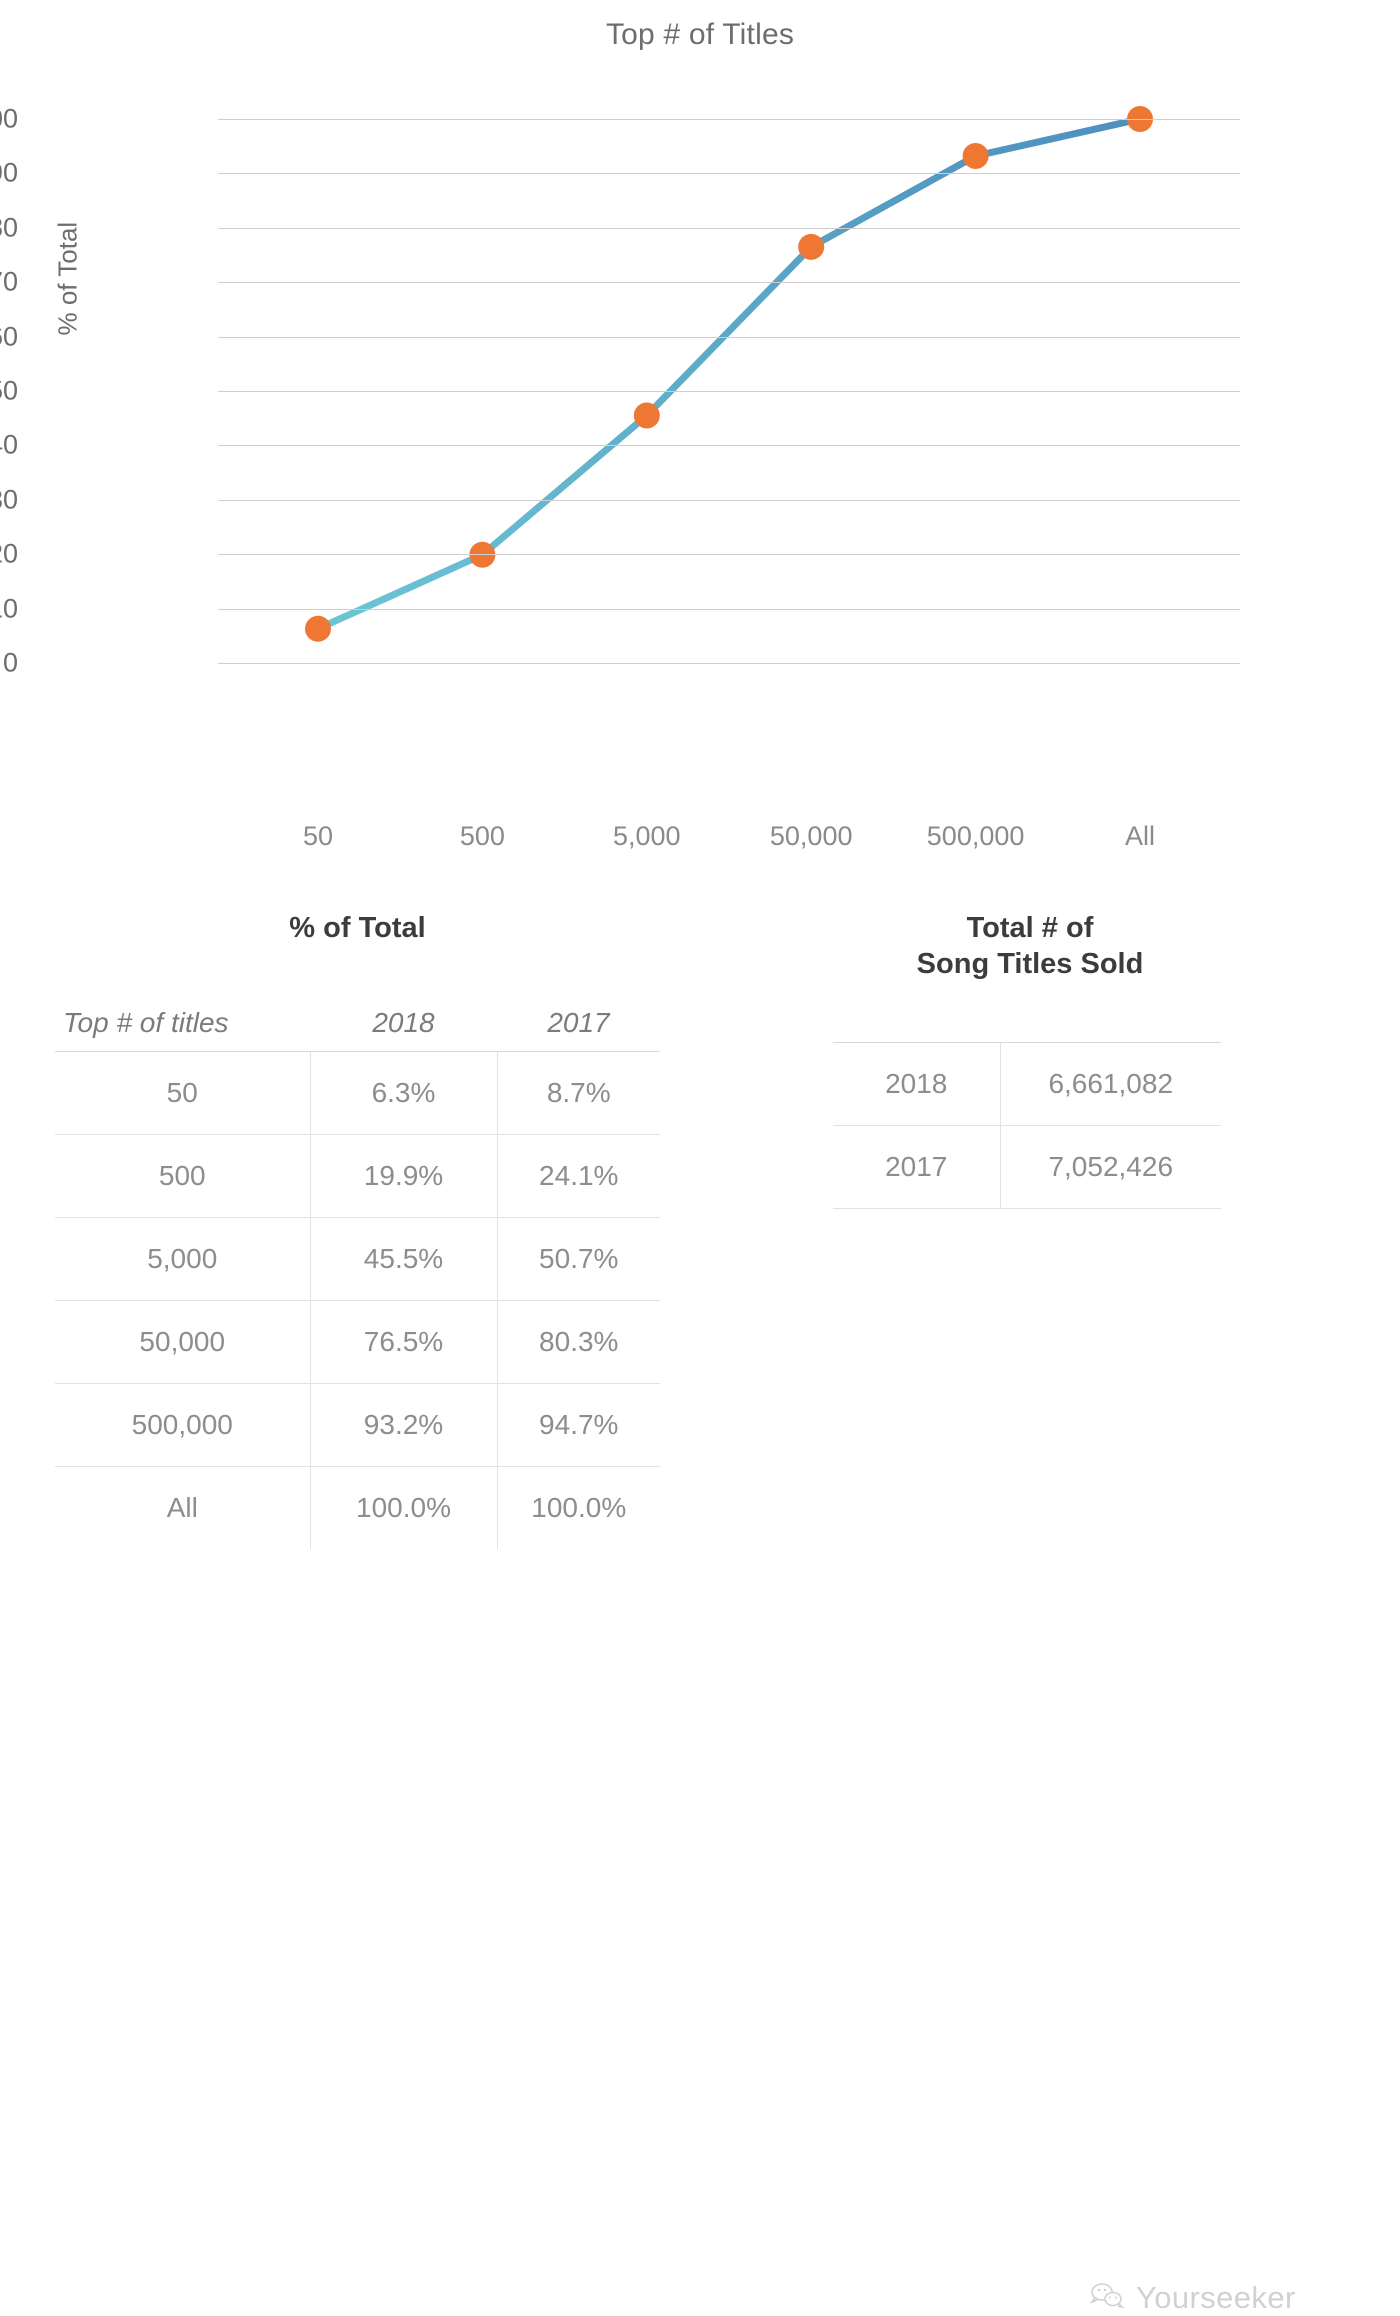 This screenshot has height=2316, width=1400. I want to click on x-tick-label: 50, so click(318, 836).